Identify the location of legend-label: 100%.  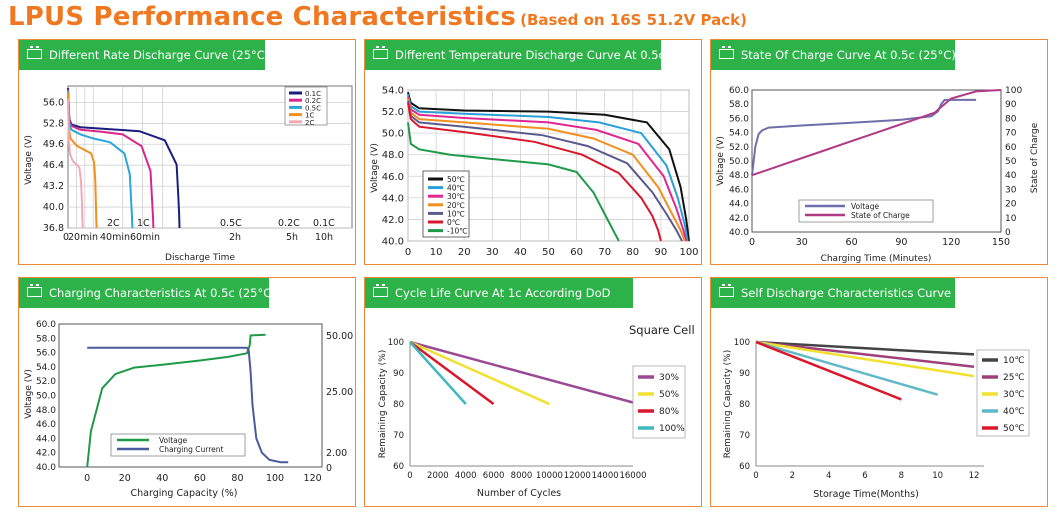
(672, 429).